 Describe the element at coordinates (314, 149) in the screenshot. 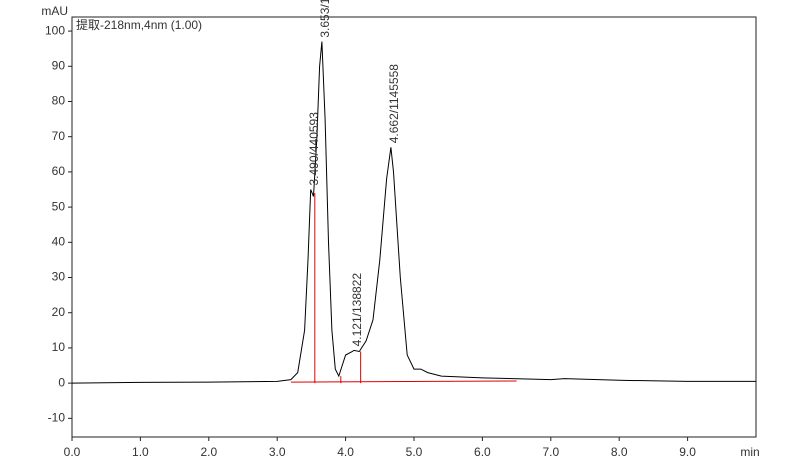

I see `peak-label: 3.490/440593` at that location.